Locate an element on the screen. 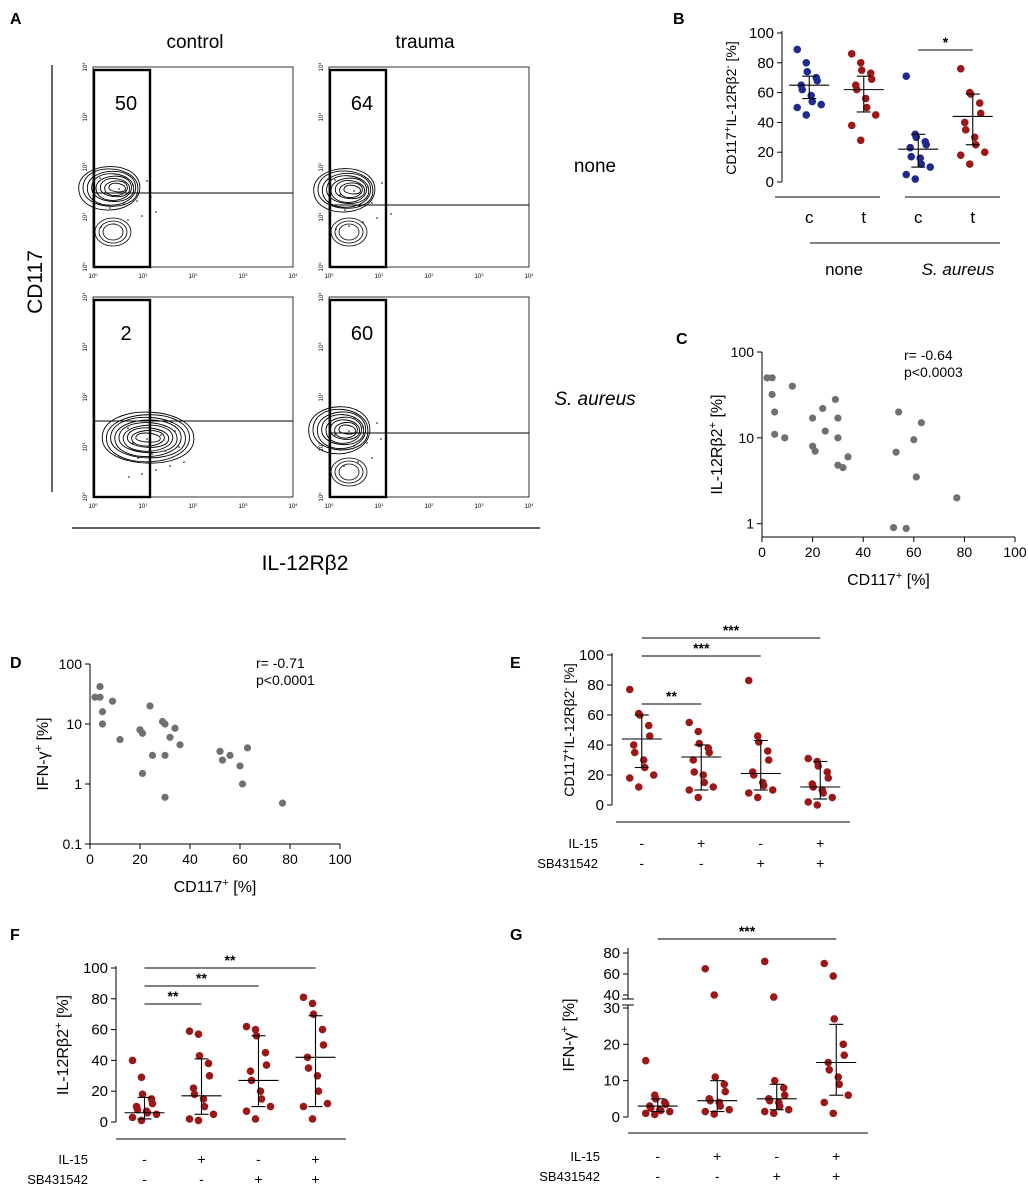 This screenshot has height=1188, width=1028. x-tick-label: 100 is located at coordinates (1015, 552).